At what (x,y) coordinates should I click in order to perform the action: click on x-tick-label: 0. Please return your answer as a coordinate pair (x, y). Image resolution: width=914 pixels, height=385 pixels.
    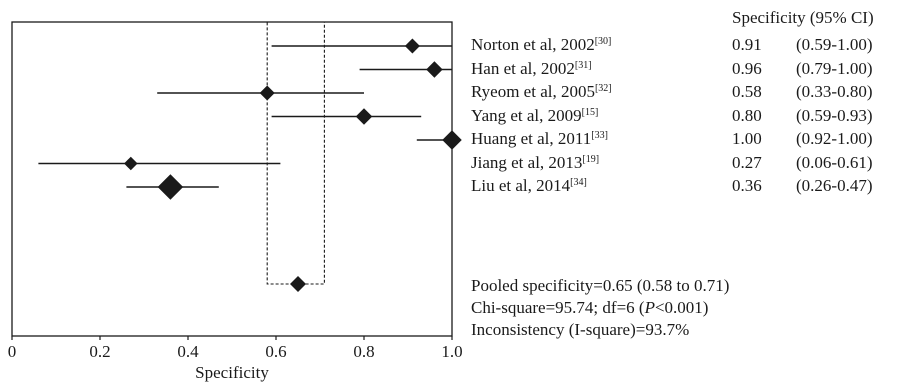
    Looking at the image, I should click on (12, 351).